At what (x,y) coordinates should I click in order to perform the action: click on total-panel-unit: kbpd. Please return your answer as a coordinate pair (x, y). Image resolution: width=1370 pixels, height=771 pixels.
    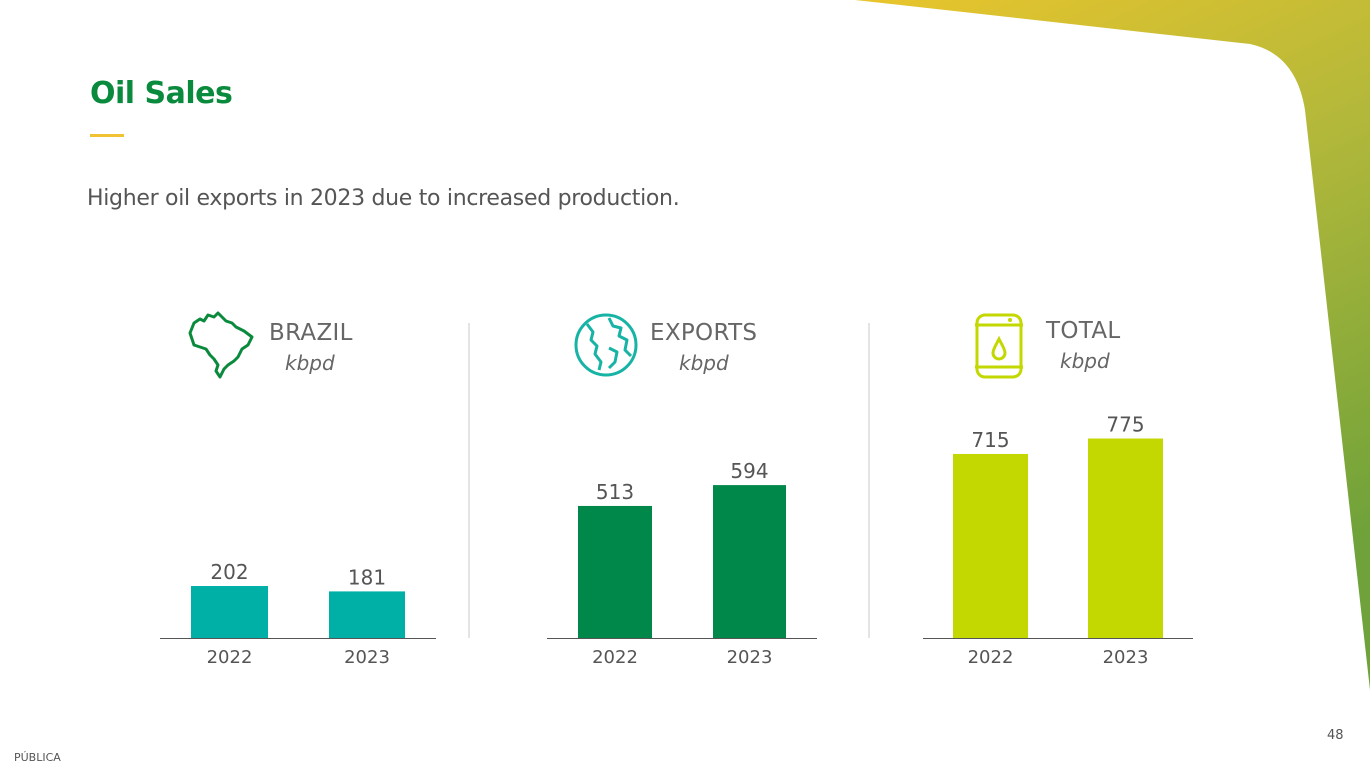
    Looking at the image, I should click on (1085, 361).